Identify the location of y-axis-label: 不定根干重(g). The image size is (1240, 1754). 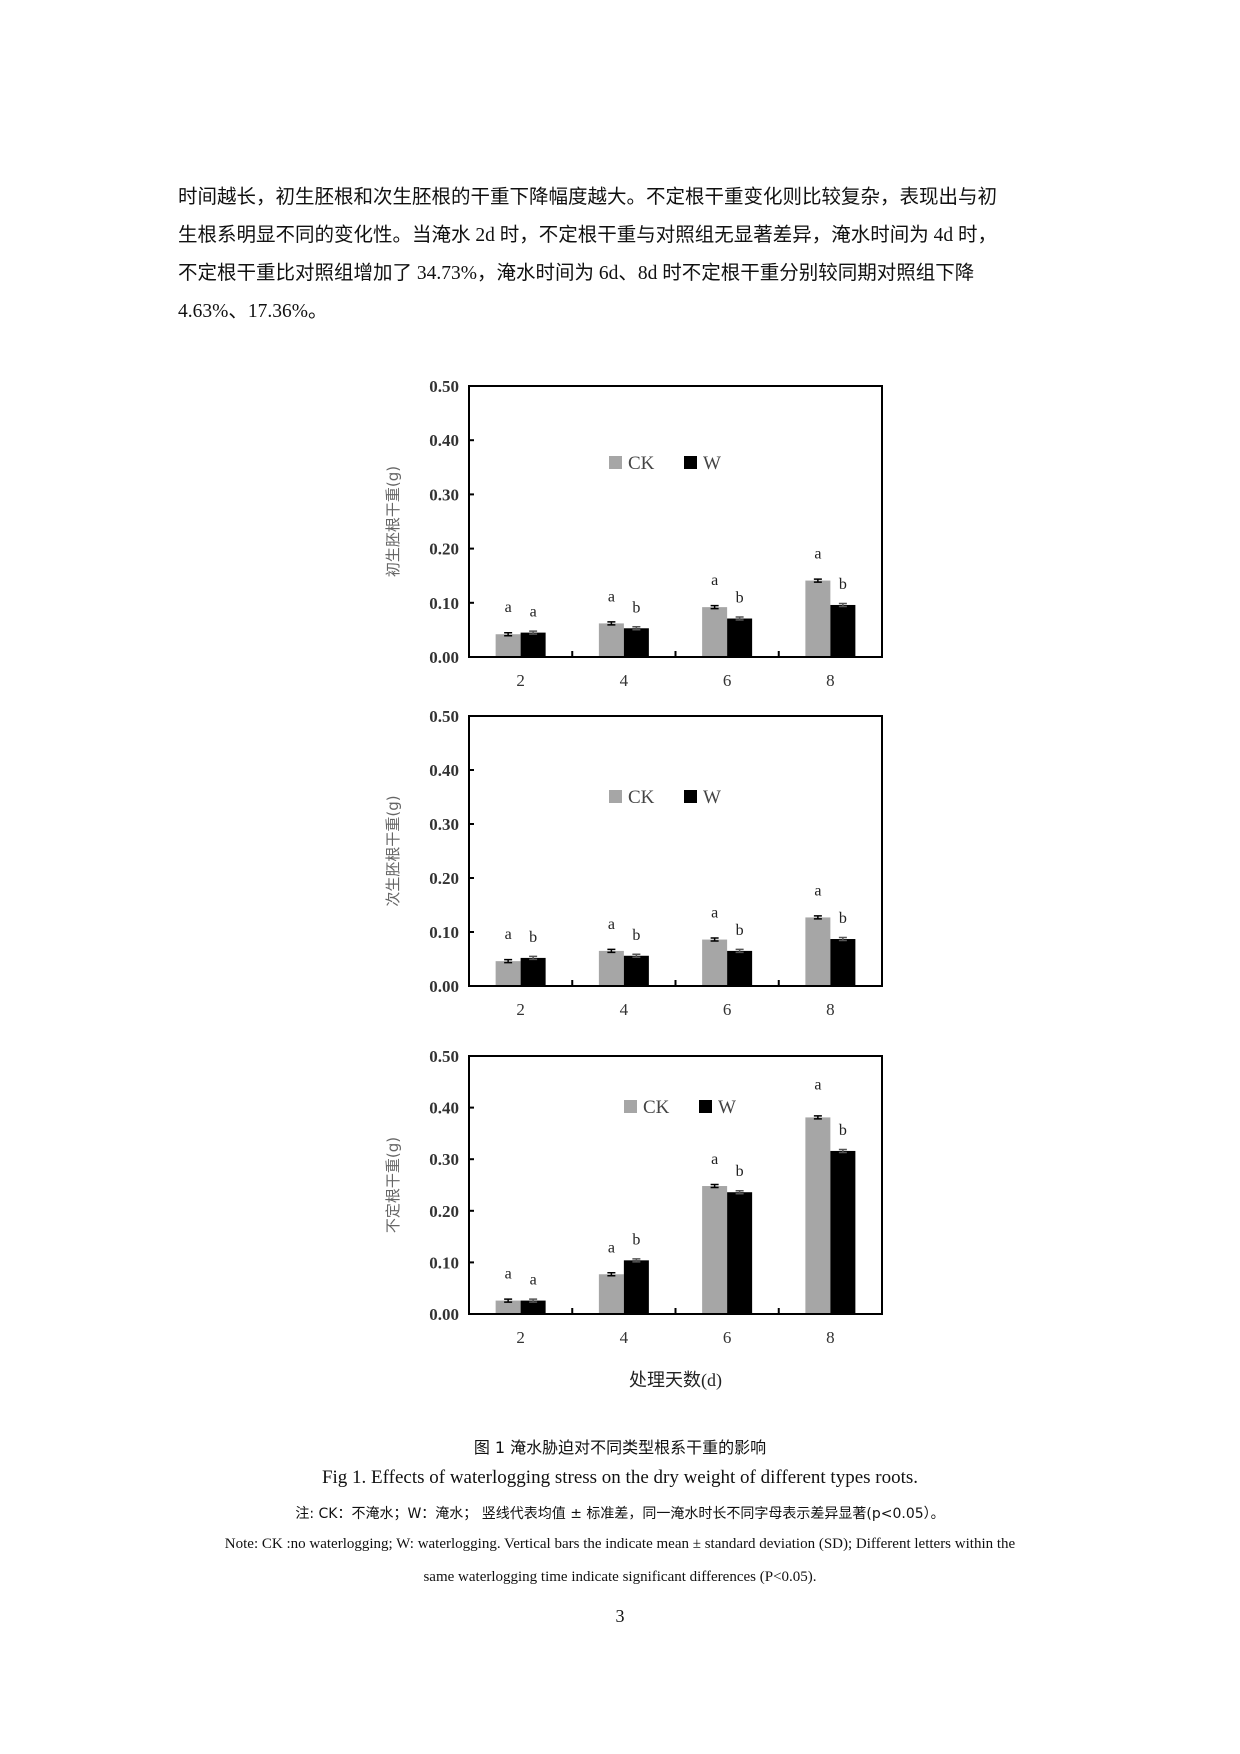
(393, 1185).